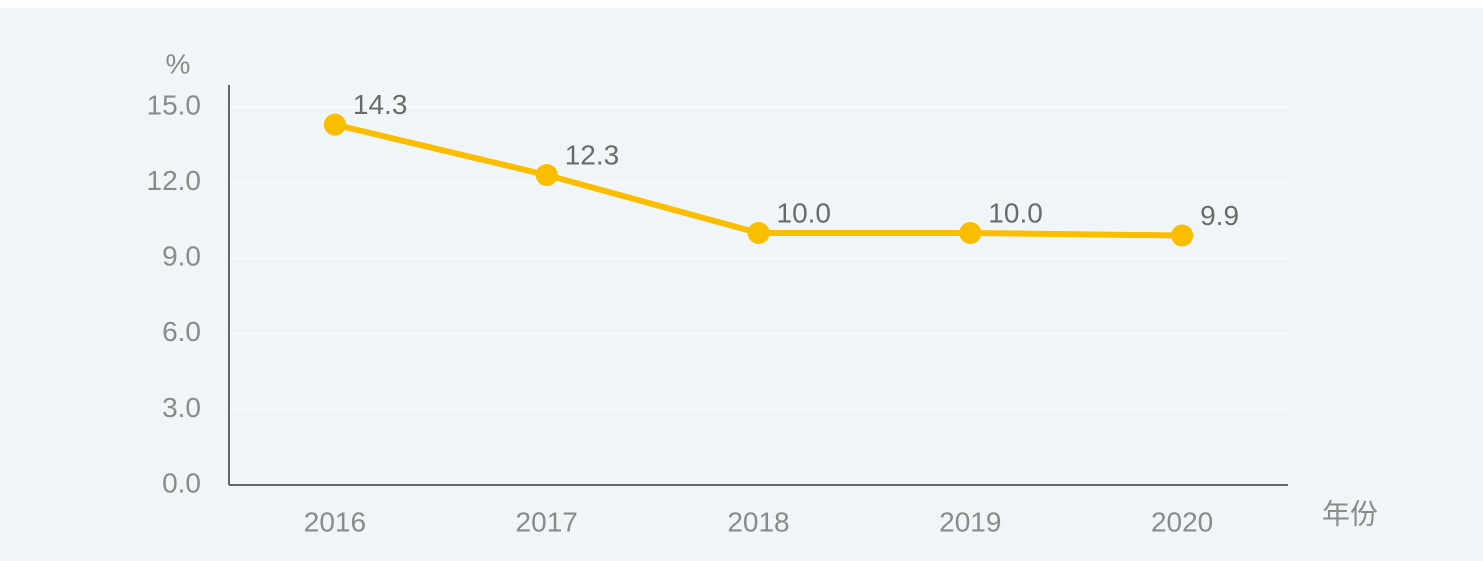 This screenshot has width=1483, height=561. I want to click on x-tick-label: 2018, so click(758, 521).